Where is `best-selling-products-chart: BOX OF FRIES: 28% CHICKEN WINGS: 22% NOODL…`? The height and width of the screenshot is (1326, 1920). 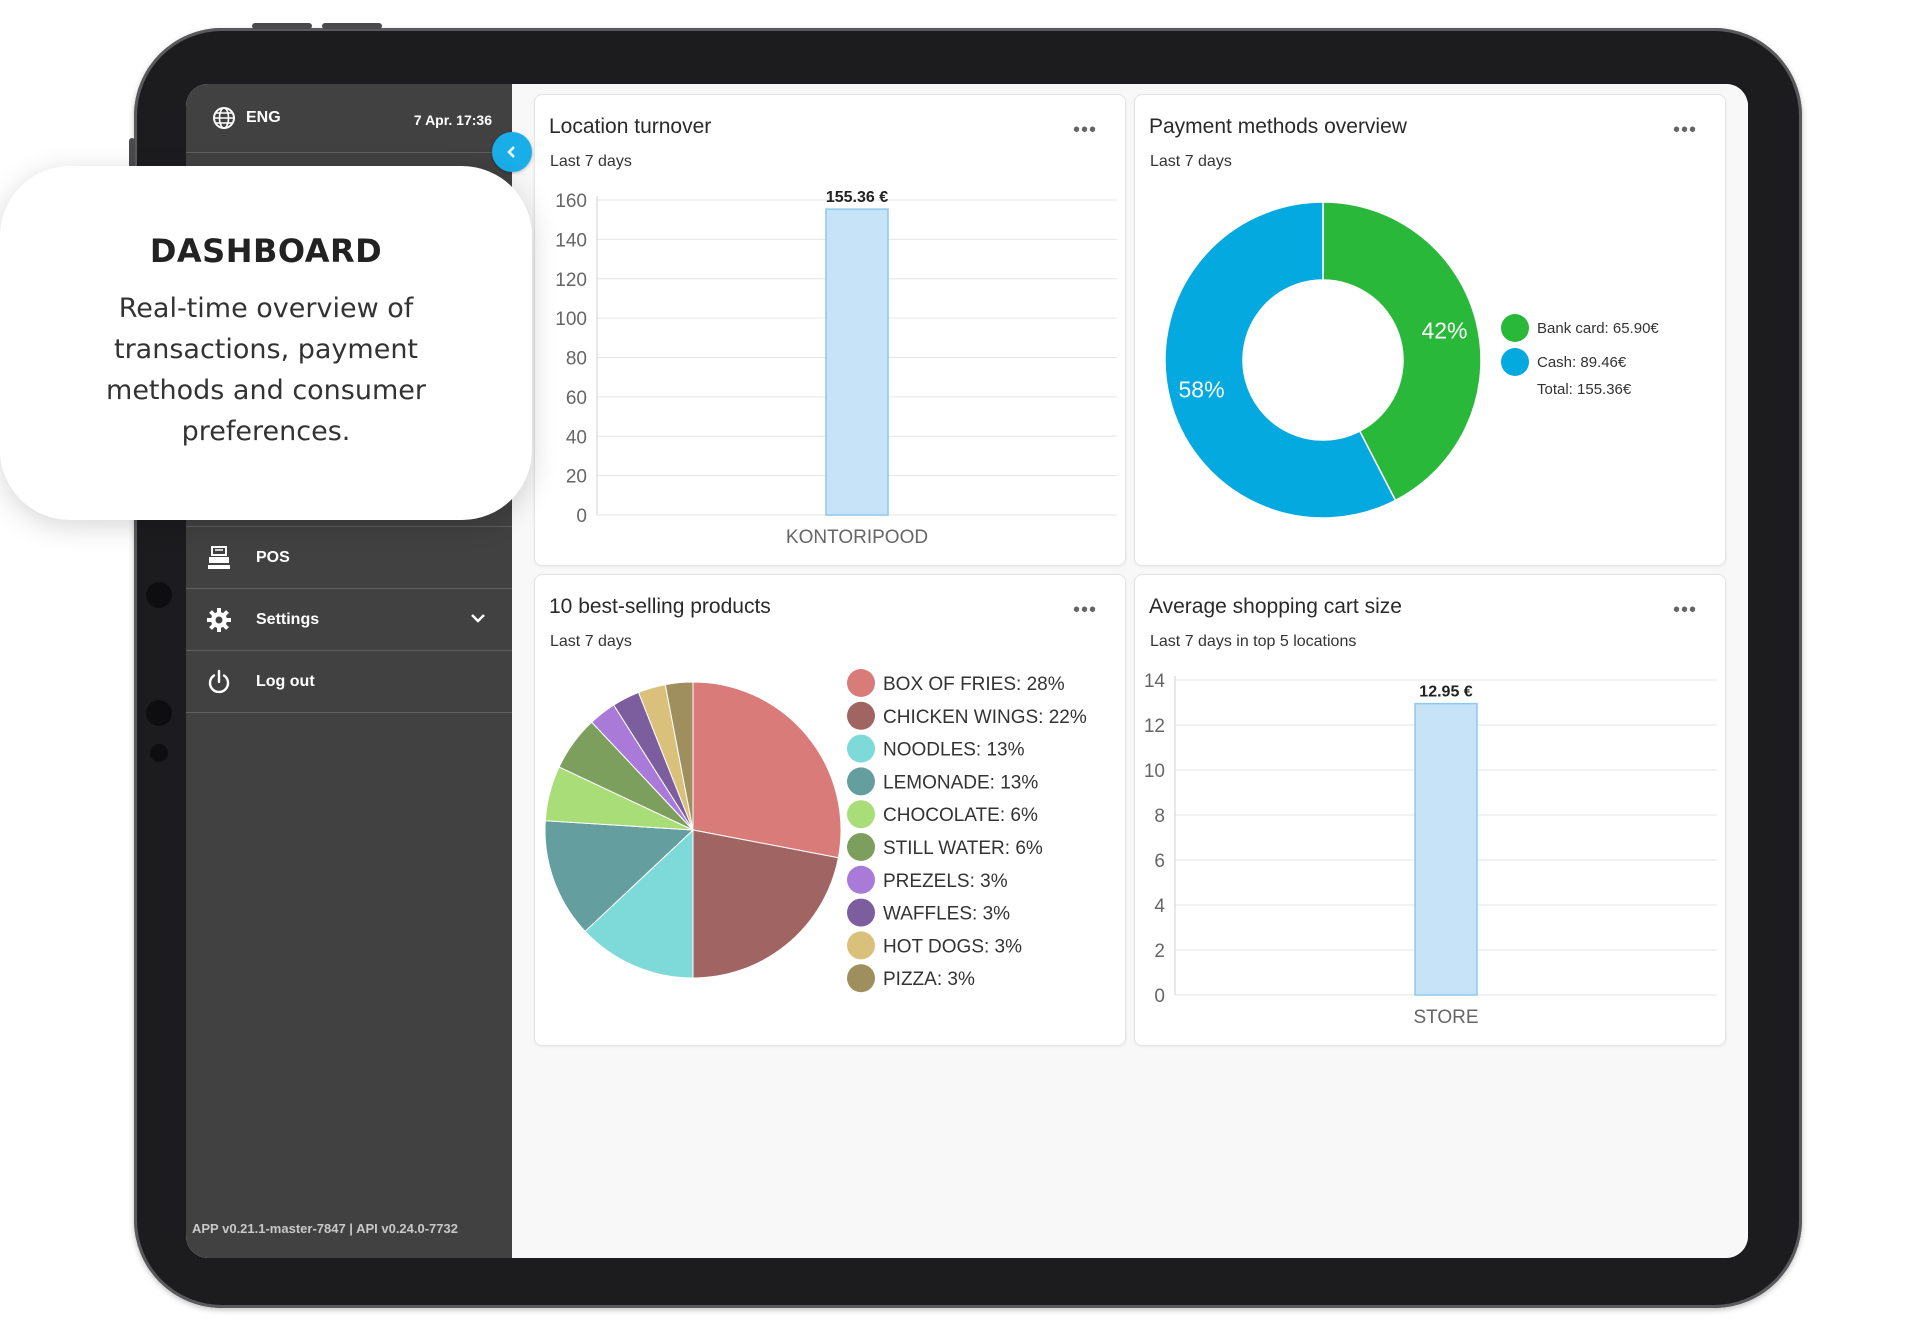
best-selling-products-chart: BOX OF FRIES: 28% CHICKEN WINGS: 22% NOODL… is located at coordinates (815, 831).